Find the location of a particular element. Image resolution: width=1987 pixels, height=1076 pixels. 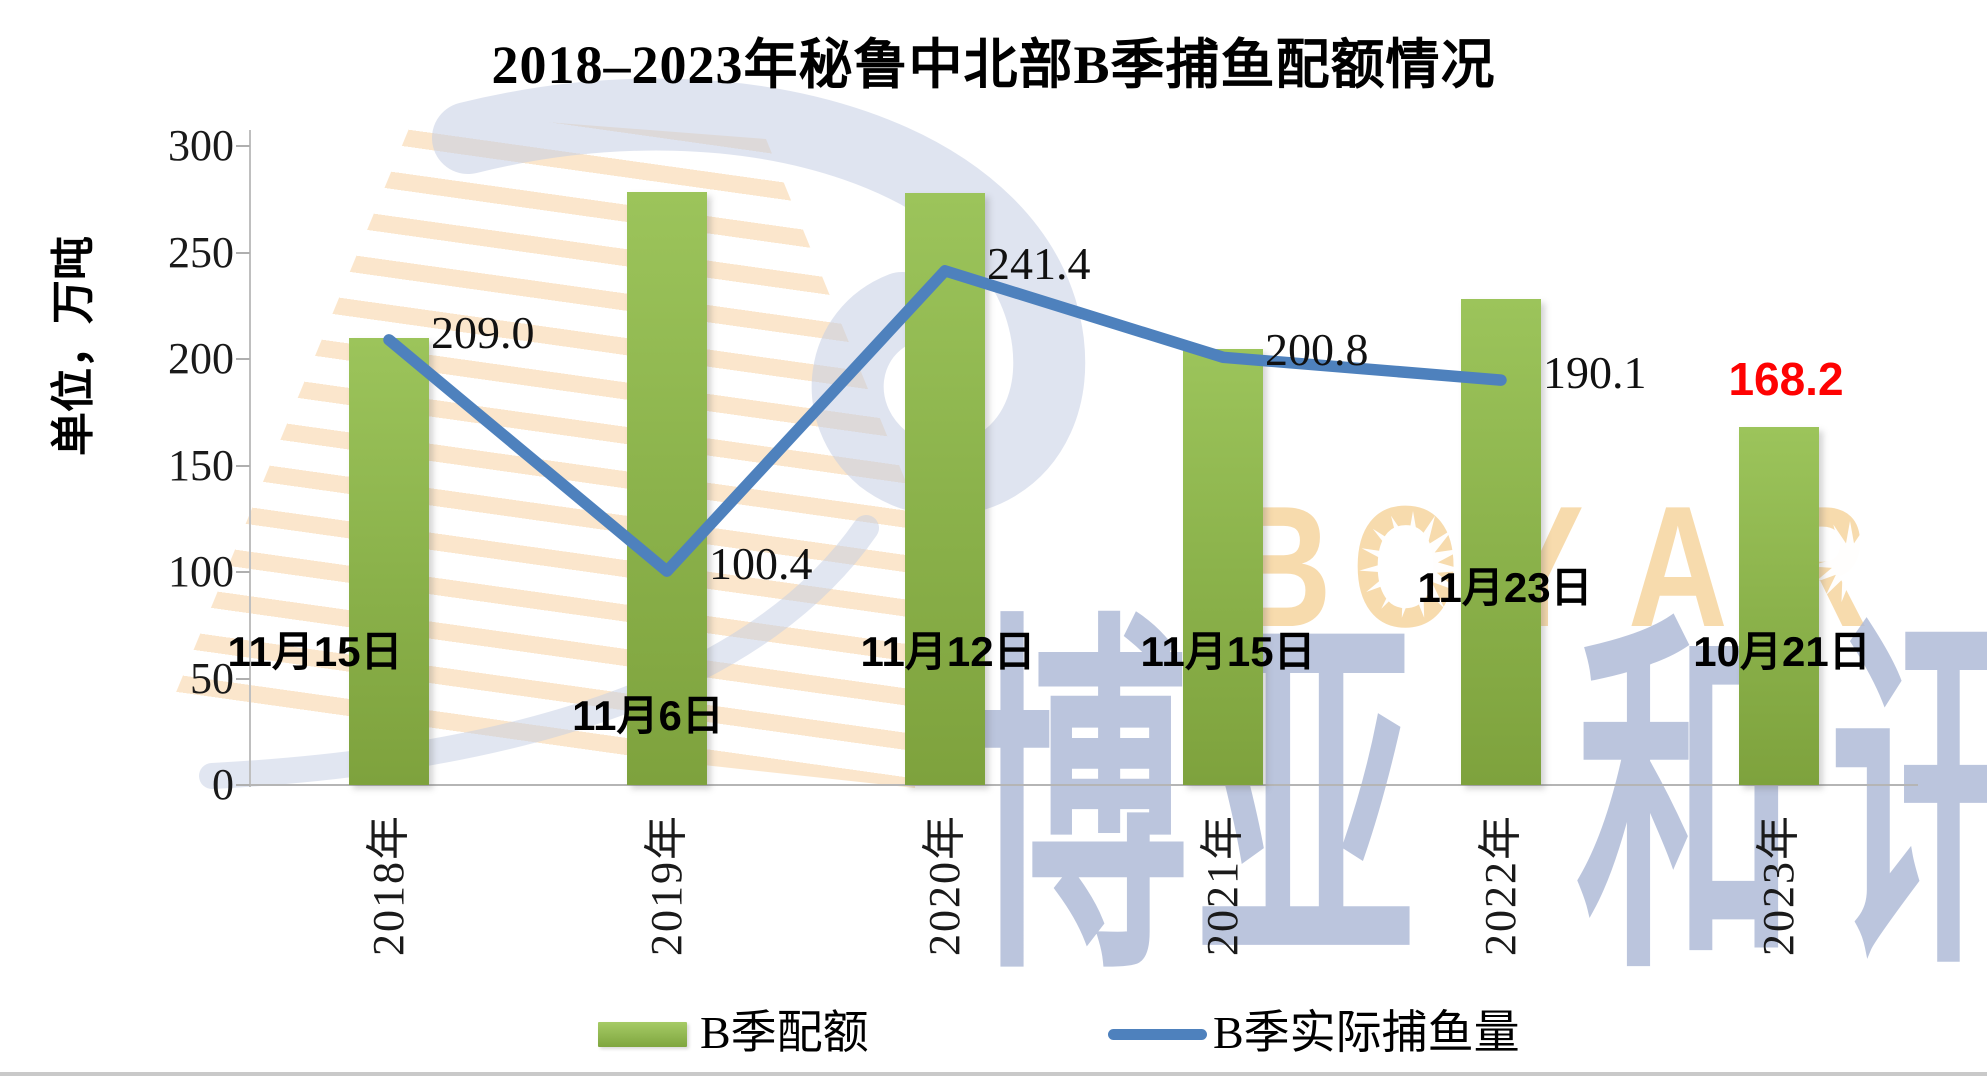

watermark-letter: A is located at coordinates (1678, 566).